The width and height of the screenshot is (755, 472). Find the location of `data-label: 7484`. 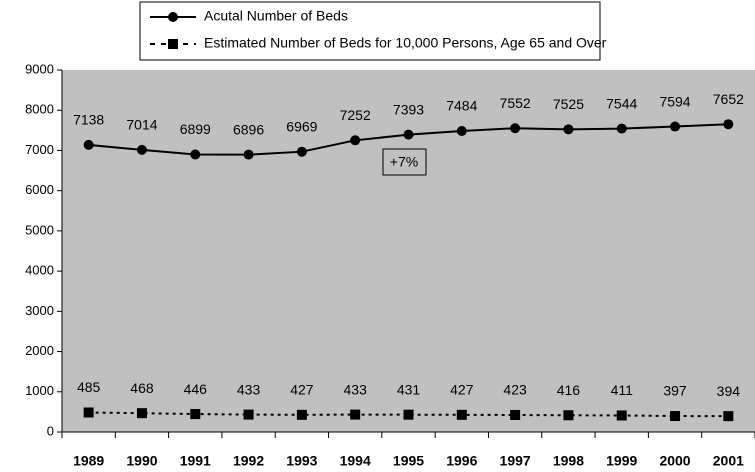

data-label: 7484 is located at coordinates (461, 106).